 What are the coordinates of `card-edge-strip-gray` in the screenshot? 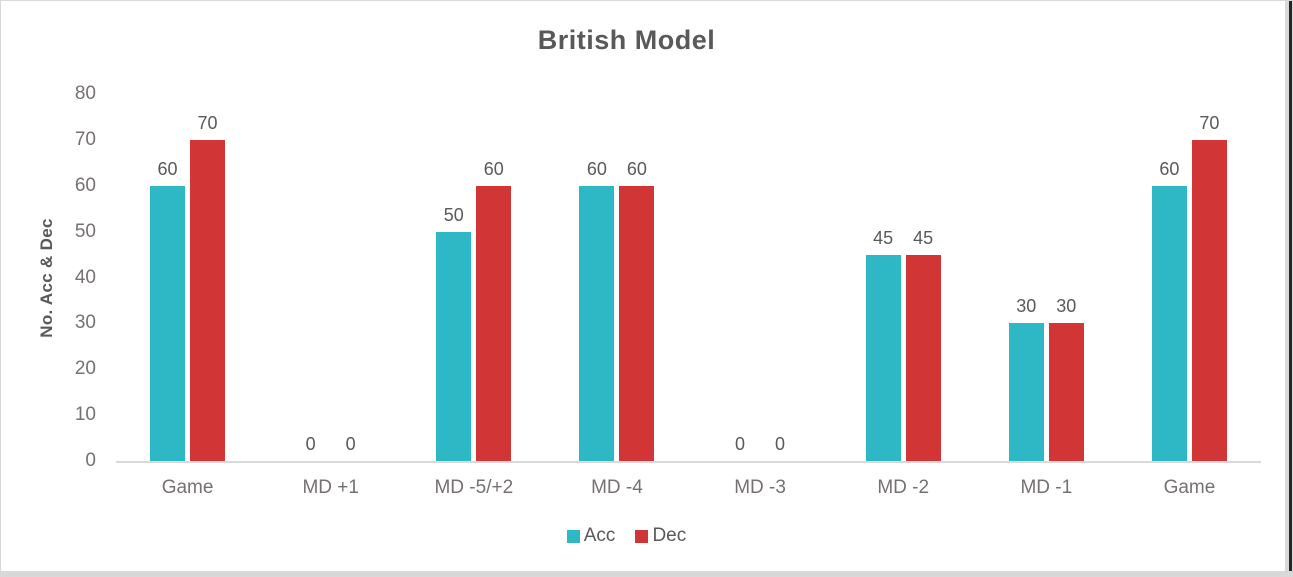 It's located at (1287, 288).